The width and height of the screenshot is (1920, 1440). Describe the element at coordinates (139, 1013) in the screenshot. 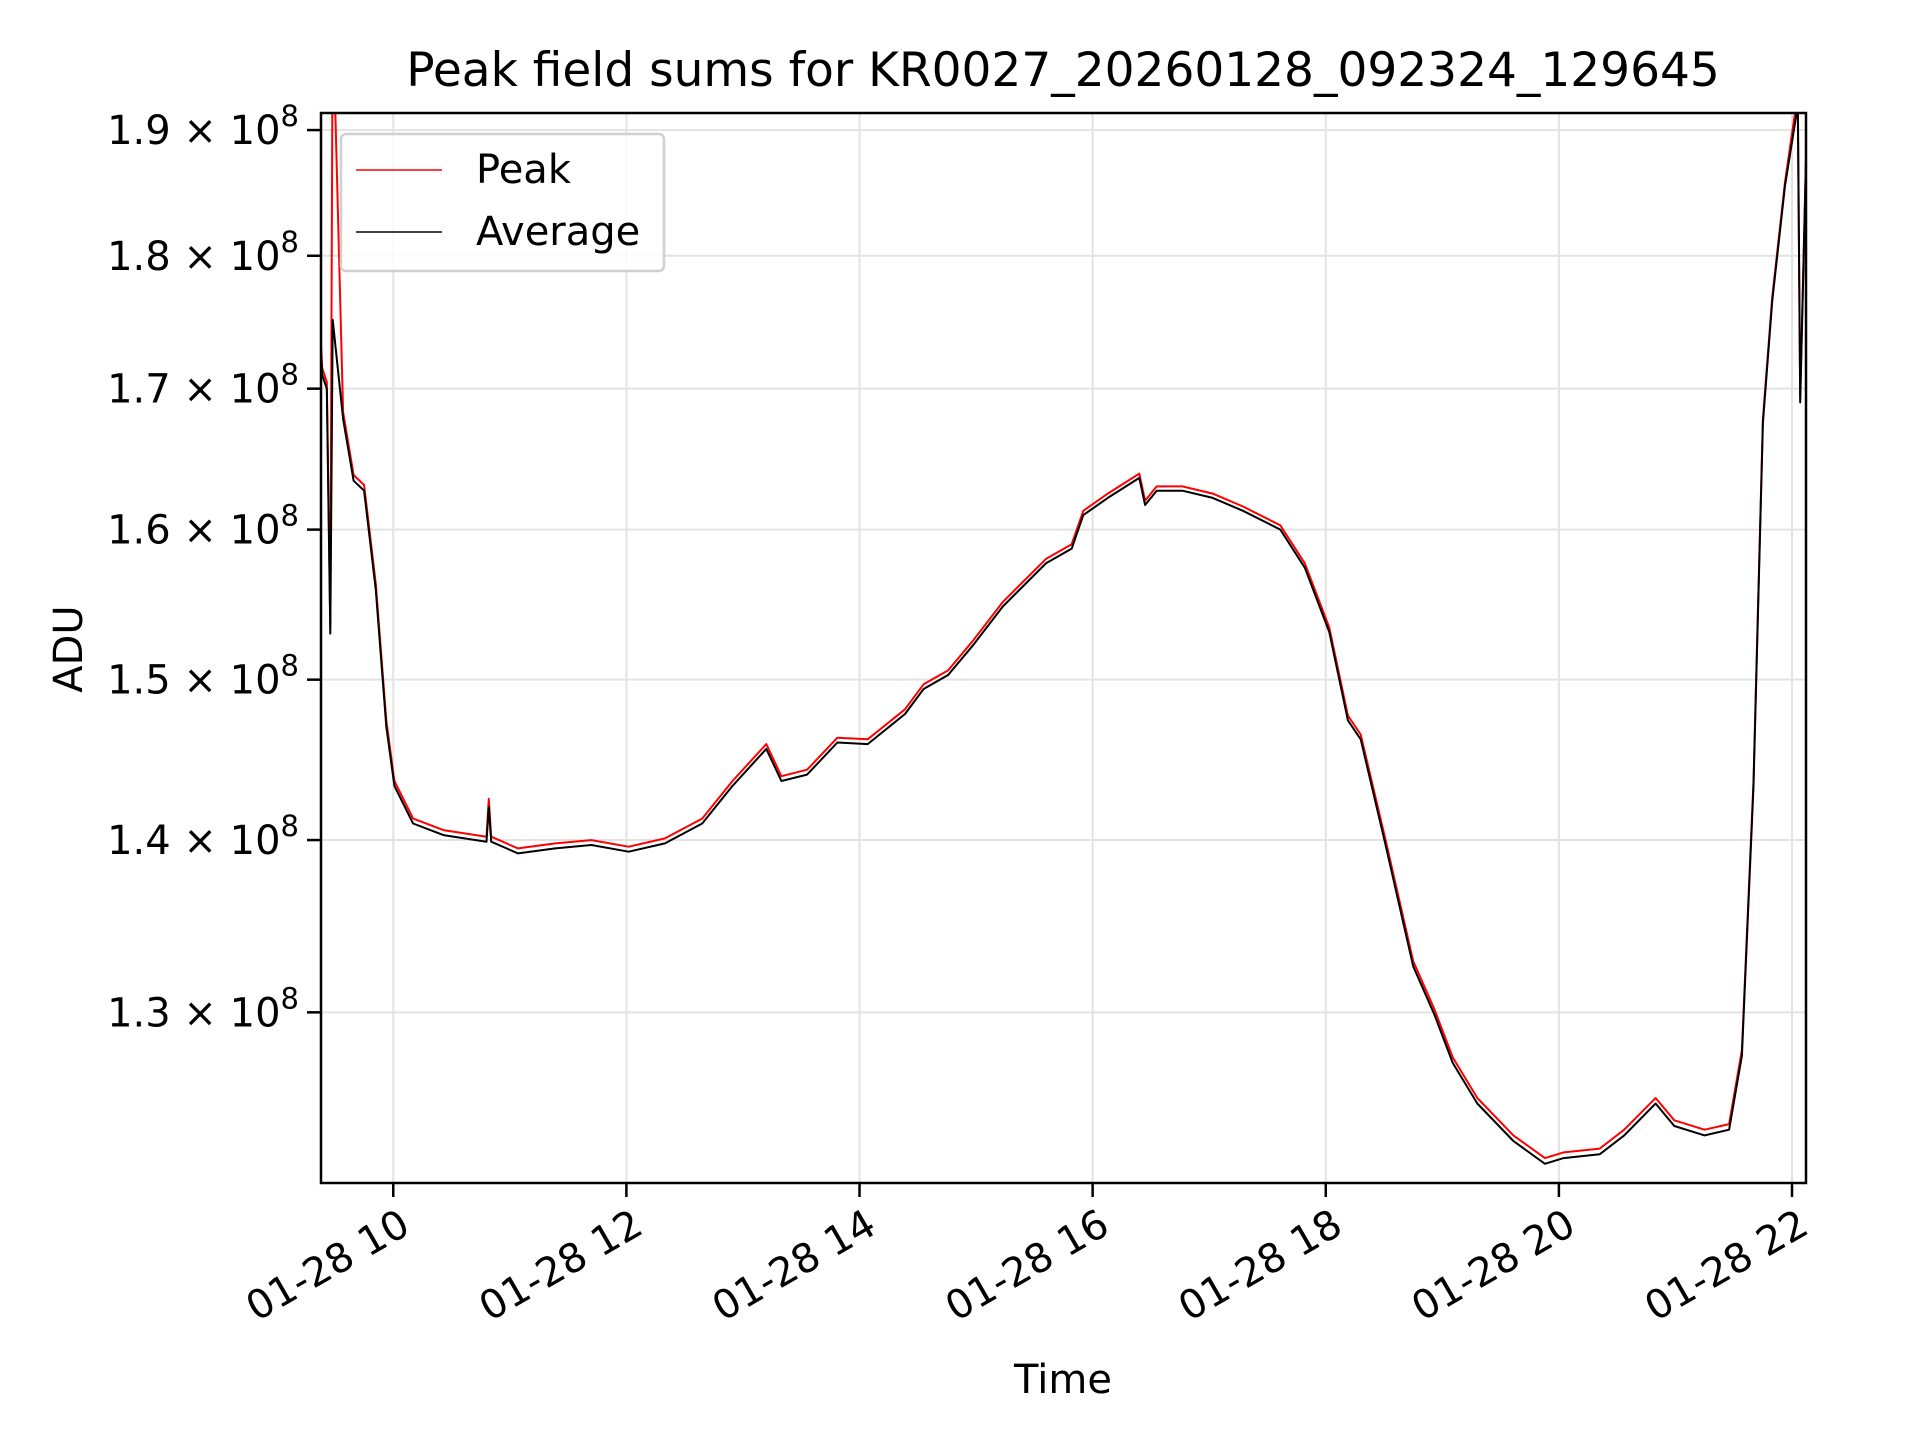

I see `y-tick-mantissa: 1.3` at that location.